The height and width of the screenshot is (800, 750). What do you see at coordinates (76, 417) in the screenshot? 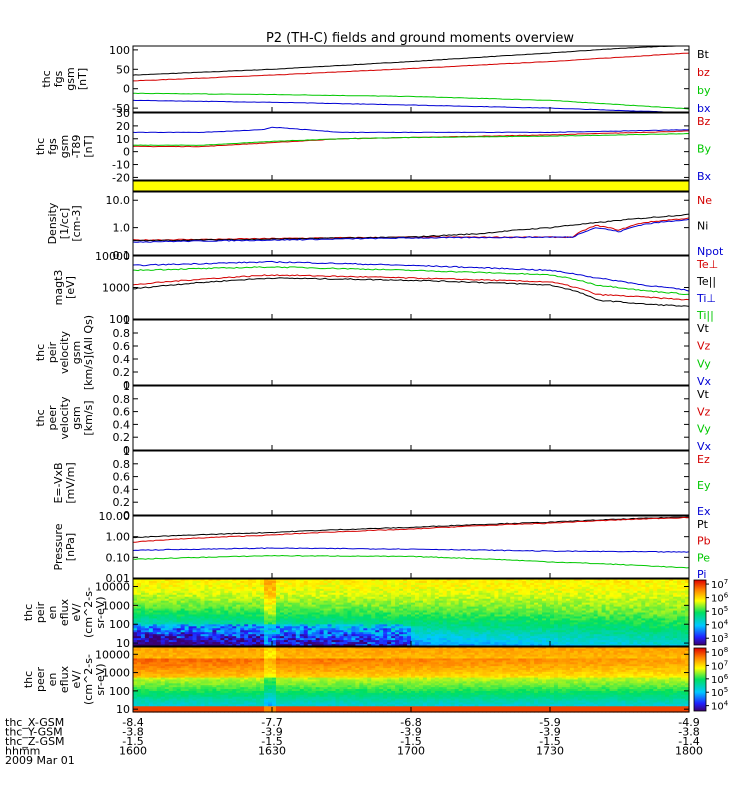
I see `y-axis-label-line: gsm` at bounding box center [76, 417].